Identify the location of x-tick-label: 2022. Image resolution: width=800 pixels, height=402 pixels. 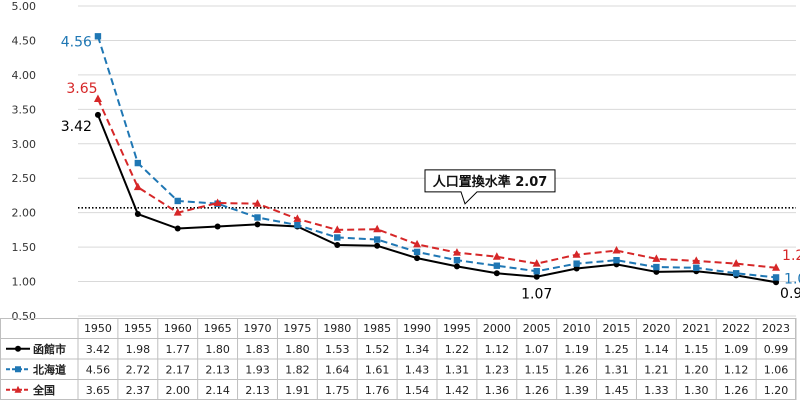
(736, 328).